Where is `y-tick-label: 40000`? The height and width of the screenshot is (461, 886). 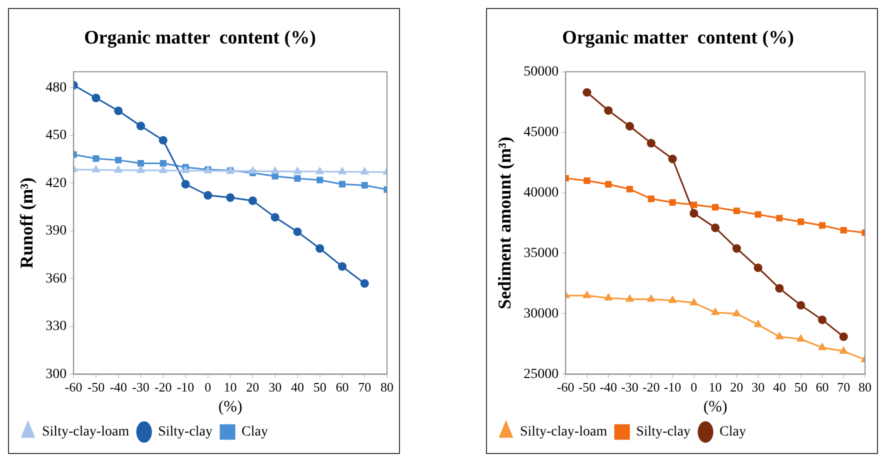
y-tick-label: 40000 is located at coordinates (541, 192).